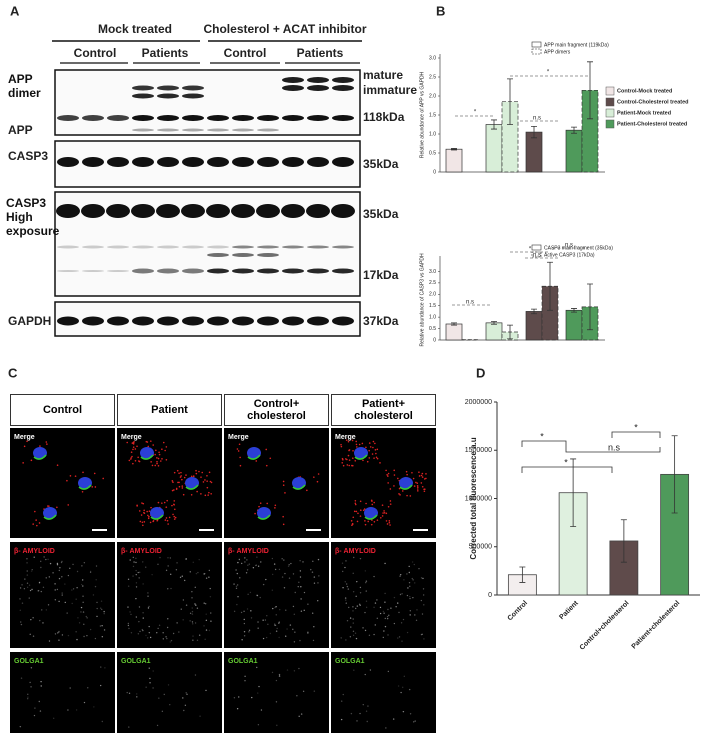 The width and height of the screenshot is (708, 733). Describe the element at coordinates (534, 311) in the screenshot. I see `error-bar` at that location.